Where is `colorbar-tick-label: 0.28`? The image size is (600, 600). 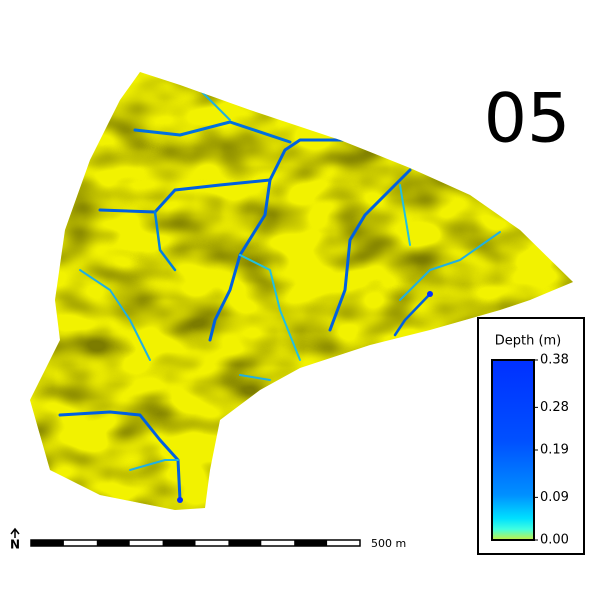
colorbar-tick-label: 0.28 is located at coordinates (554, 407).